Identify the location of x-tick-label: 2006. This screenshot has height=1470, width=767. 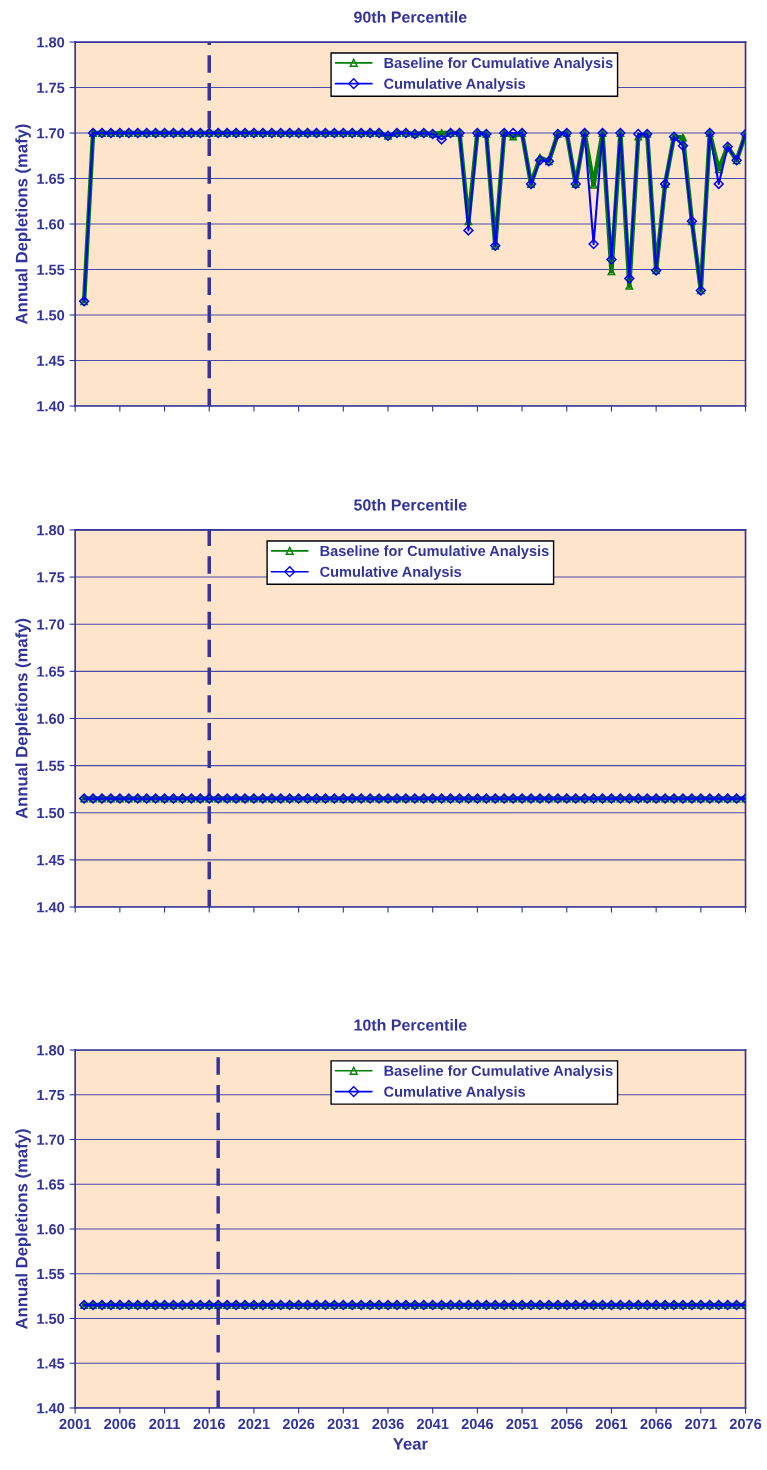
(120, 1424).